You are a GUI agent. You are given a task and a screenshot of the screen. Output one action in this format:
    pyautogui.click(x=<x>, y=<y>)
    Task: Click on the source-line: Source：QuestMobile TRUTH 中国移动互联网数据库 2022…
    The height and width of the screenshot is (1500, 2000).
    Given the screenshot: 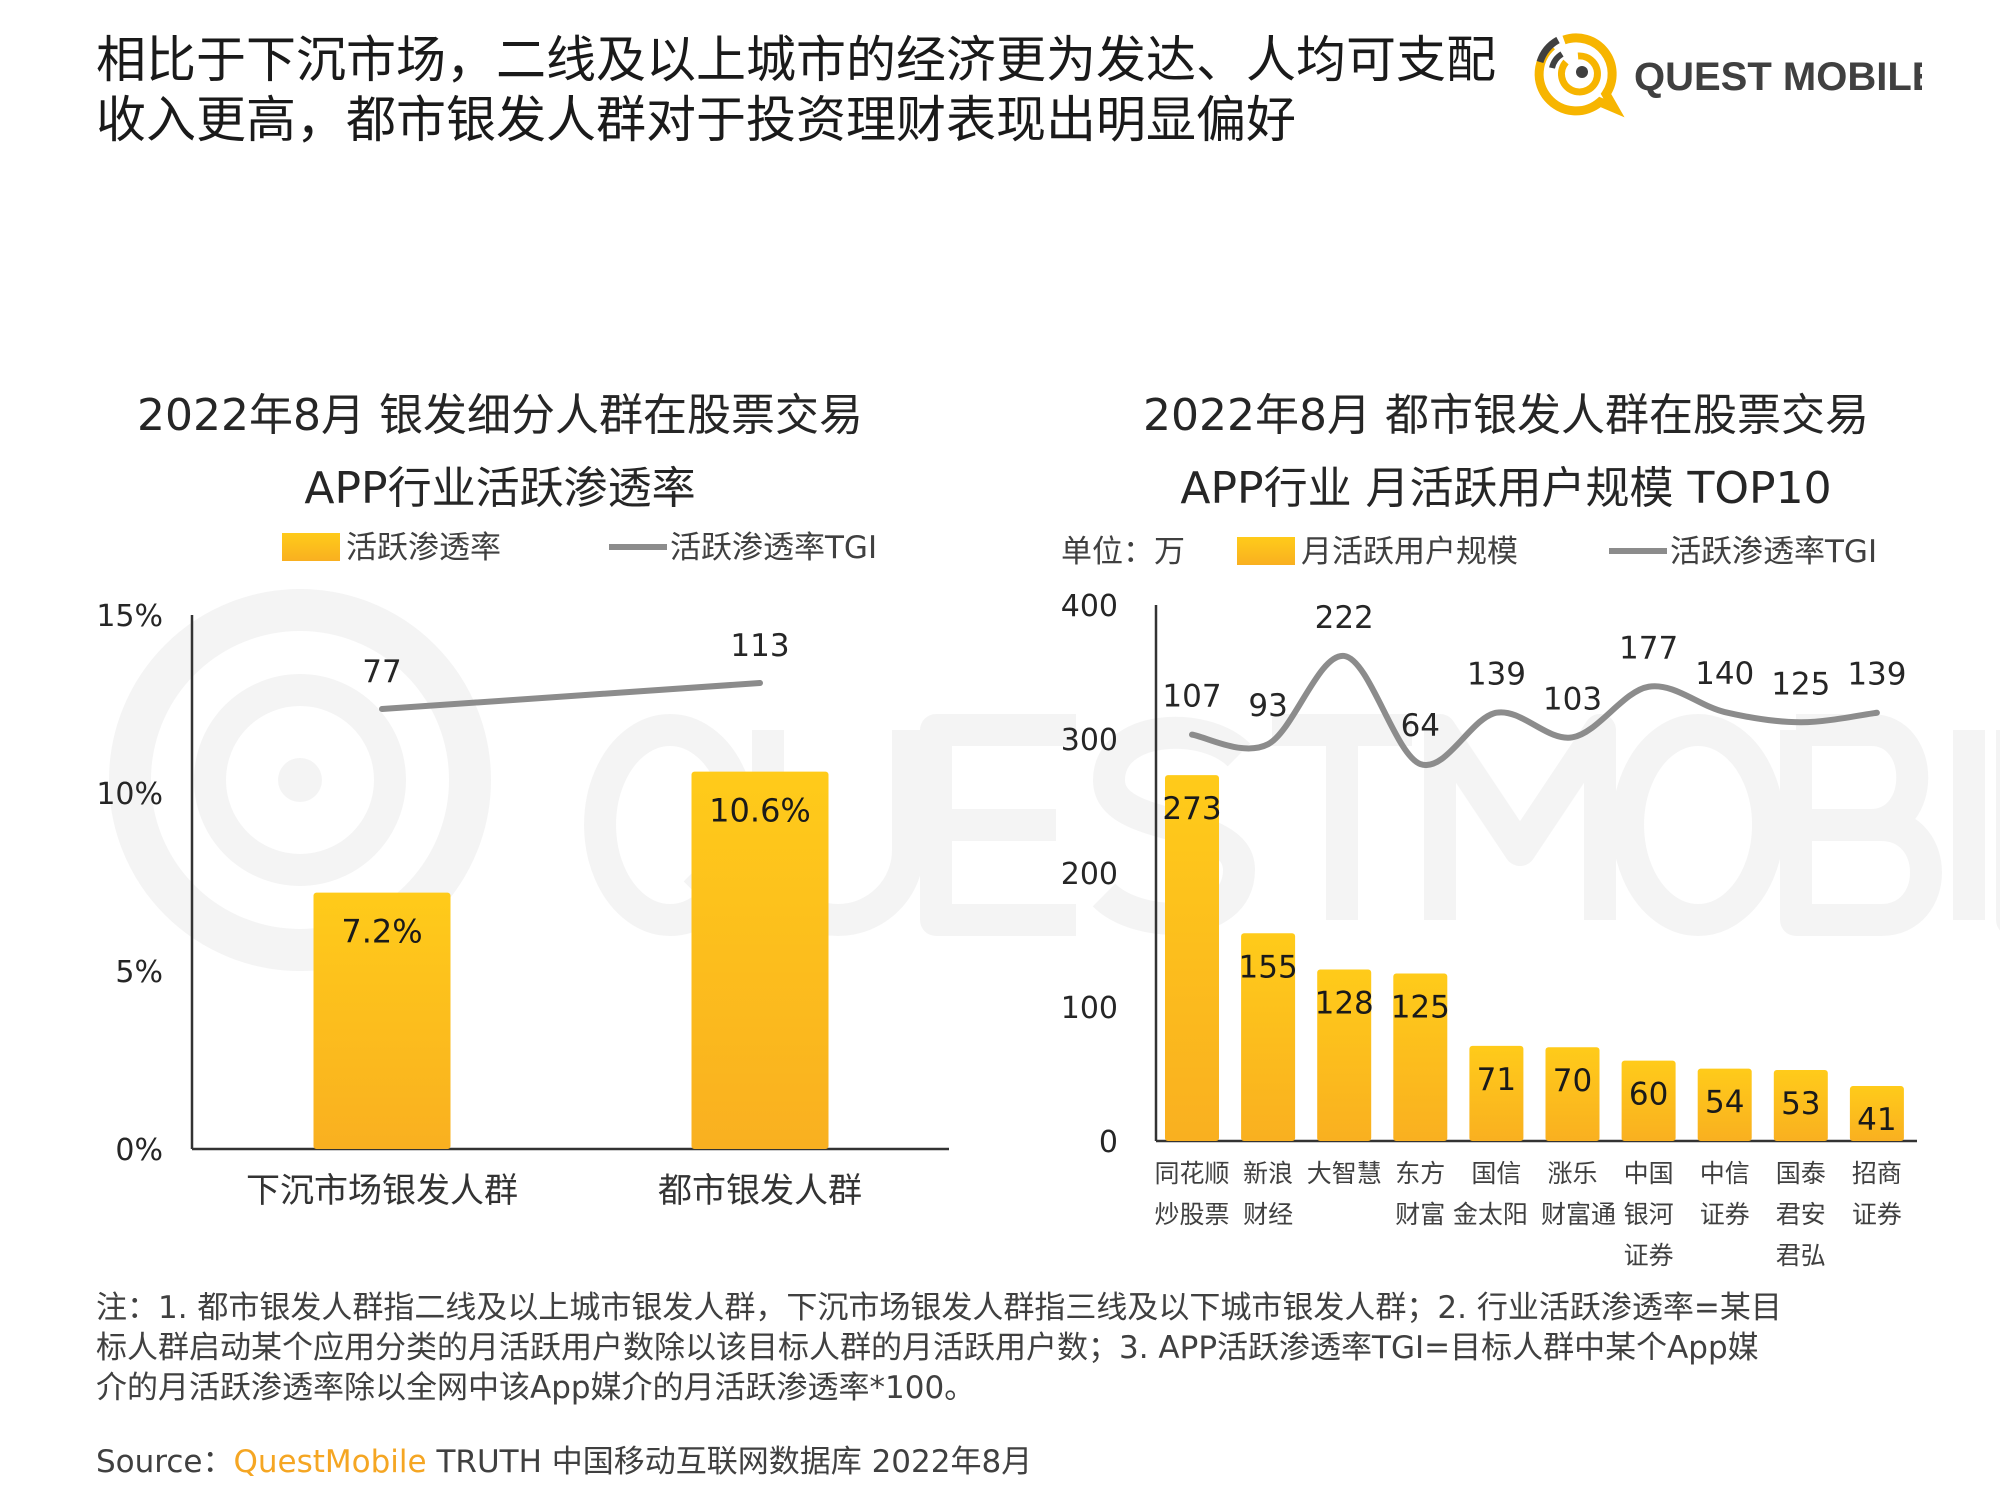 What is the action you would take?
    pyautogui.click(x=564, y=1458)
    